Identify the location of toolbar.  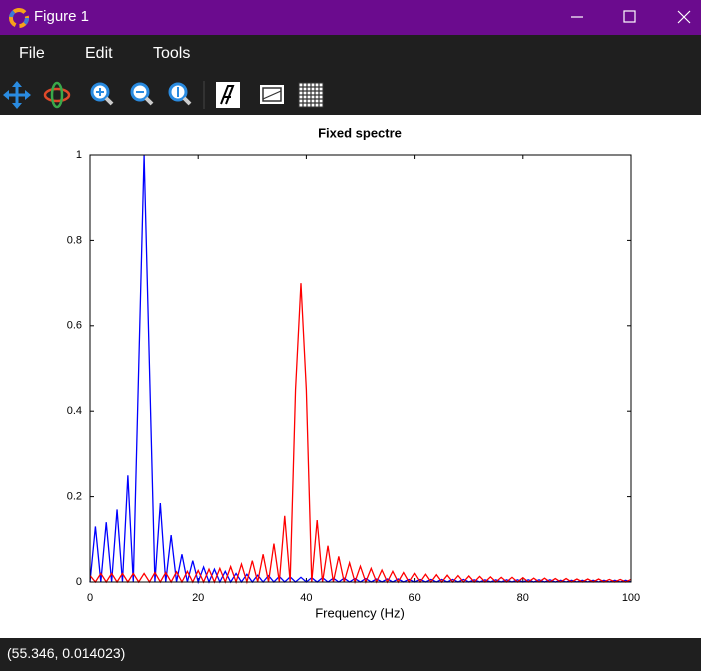
(350, 94).